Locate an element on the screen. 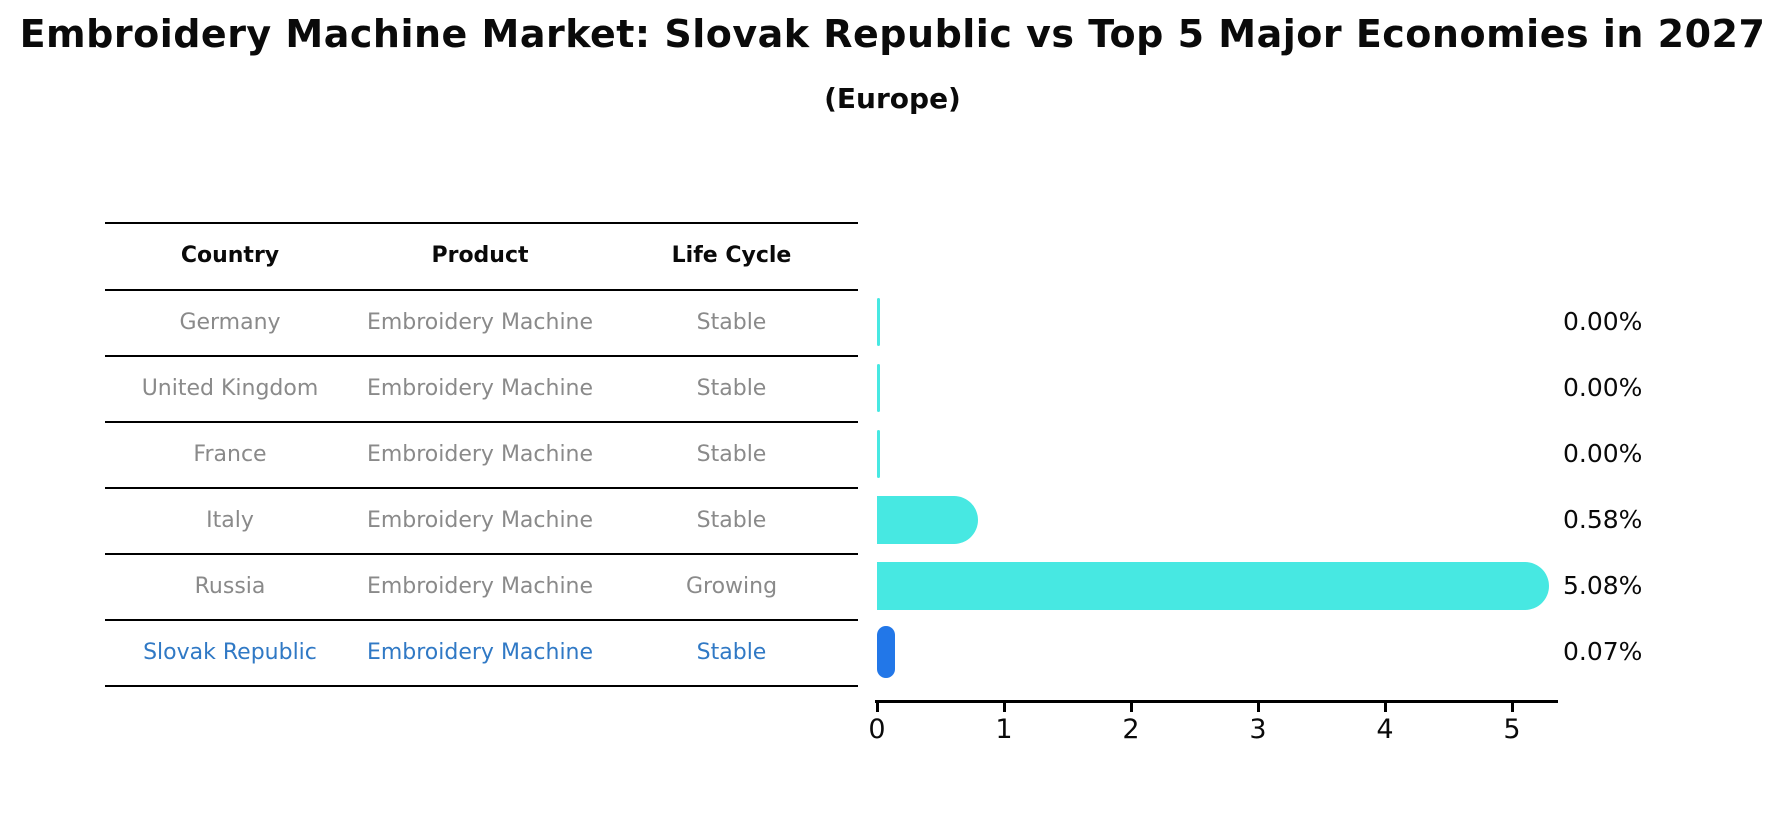 This screenshot has width=1785, height=823. cell-life-cycle: Growing is located at coordinates (731, 586).